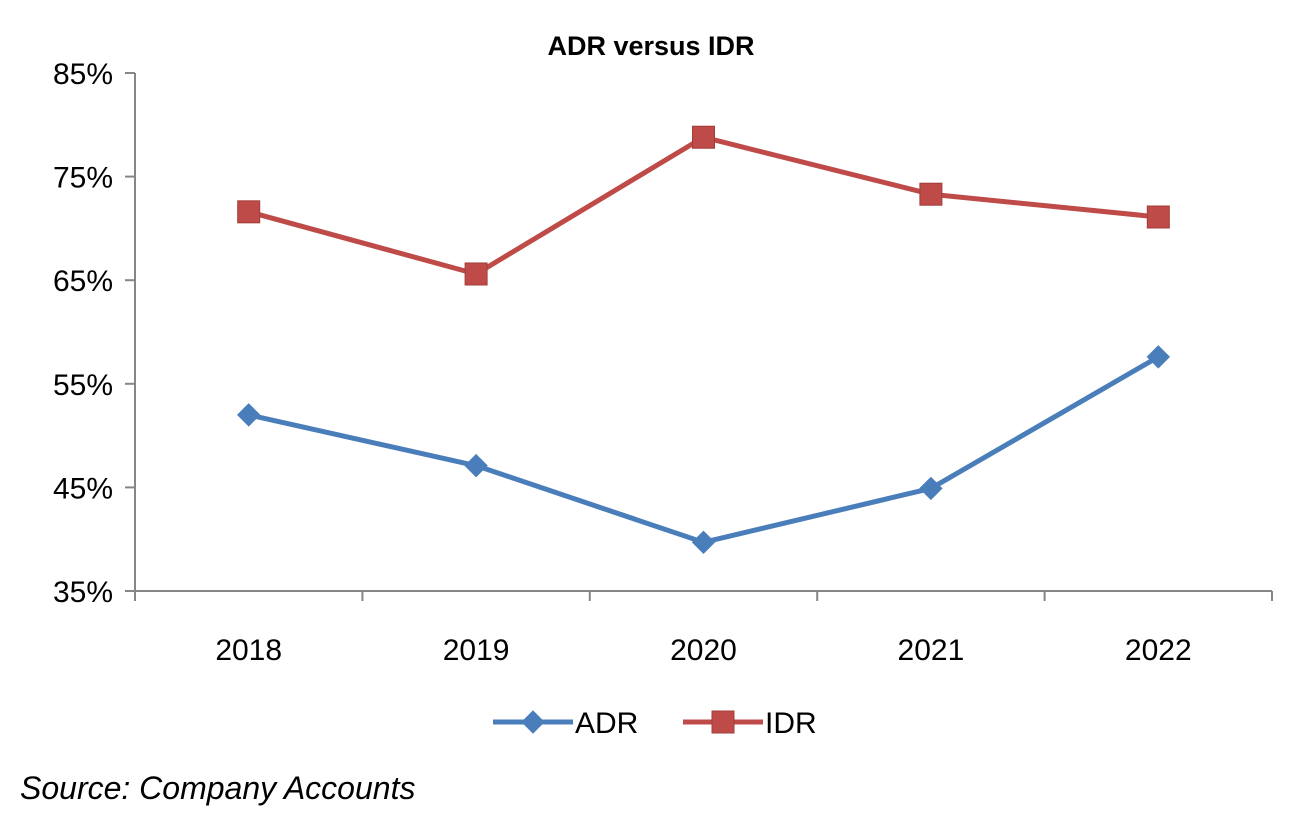  I want to click on series-idr, so click(703, 205).